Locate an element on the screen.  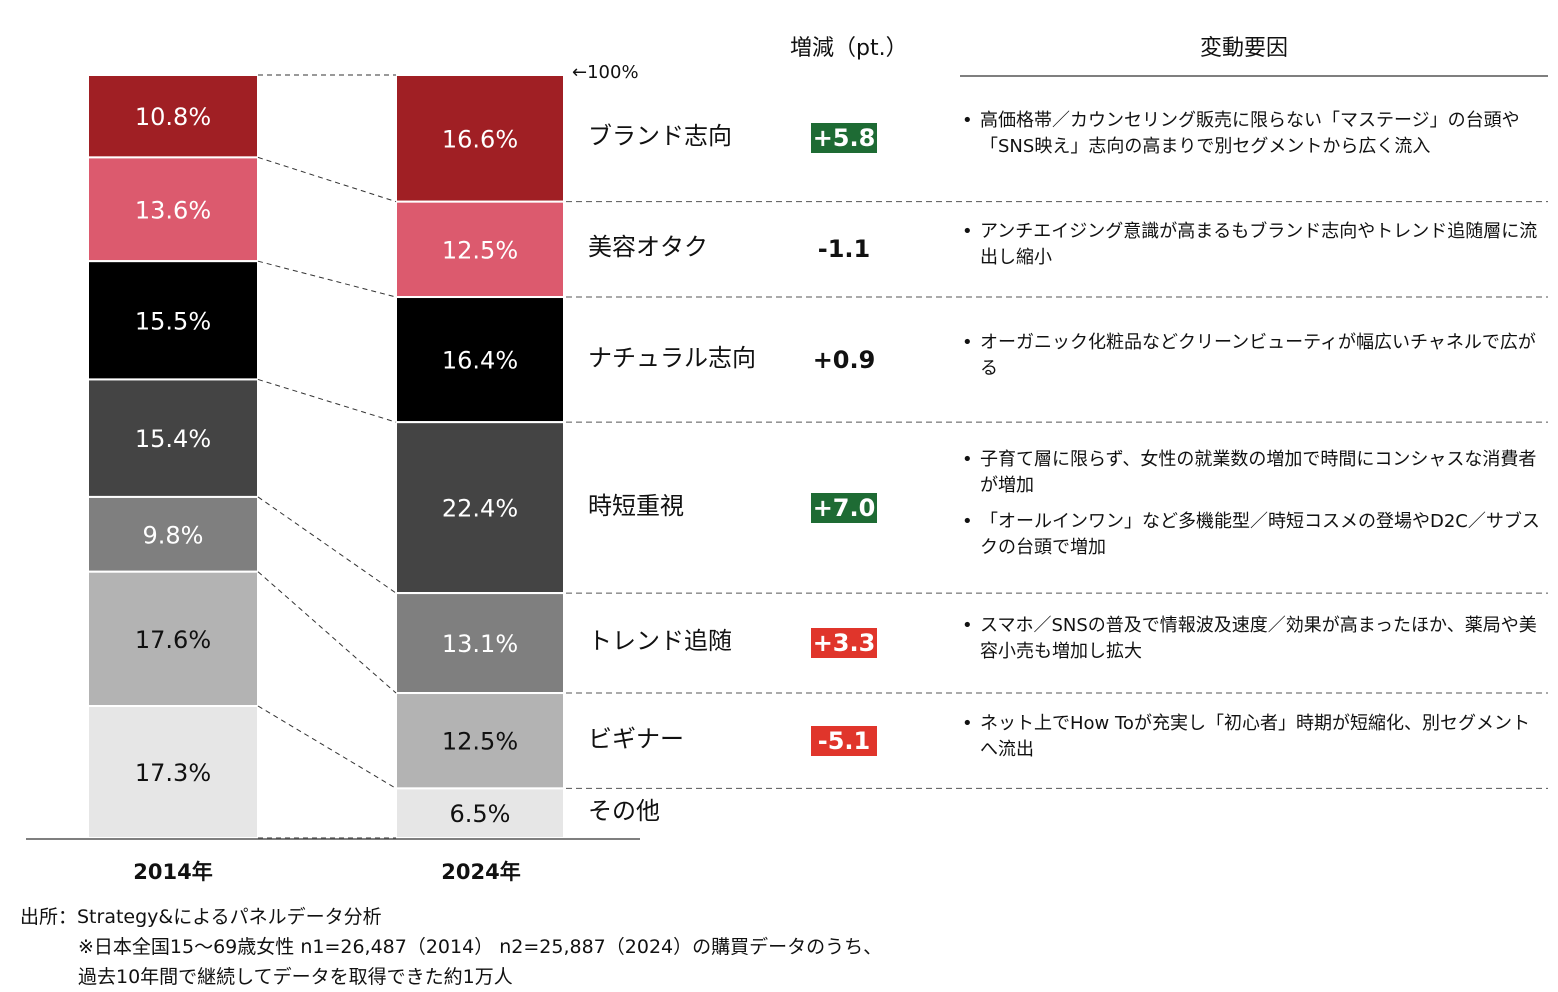
data-label-1-3: 22.4% is located at coordinates (480, 509).